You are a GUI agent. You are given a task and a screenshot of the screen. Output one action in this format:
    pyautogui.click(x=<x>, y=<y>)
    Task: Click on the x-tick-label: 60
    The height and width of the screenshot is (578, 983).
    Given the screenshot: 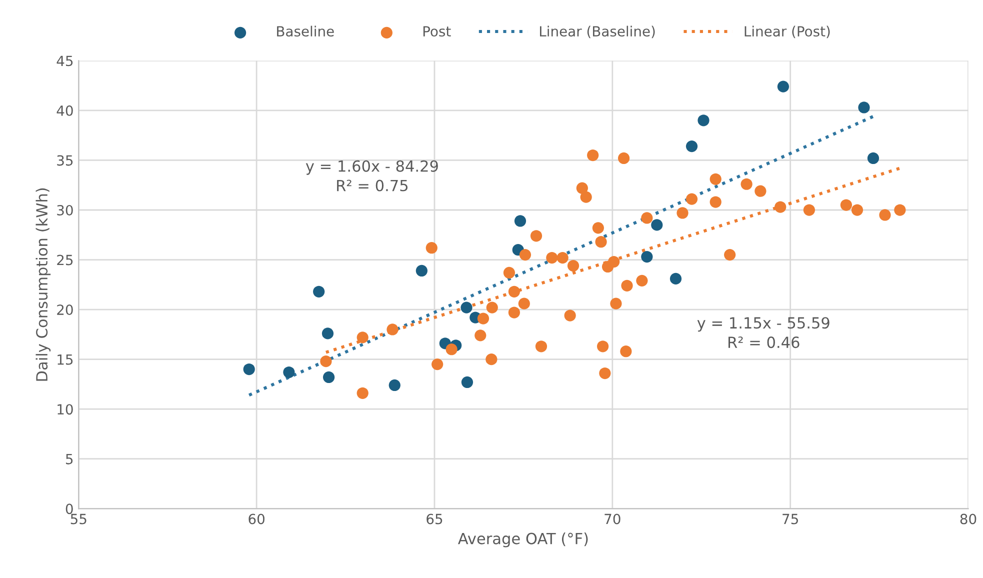 What is the action you would take?
    pyautogui.click(x=256, y=519)
    